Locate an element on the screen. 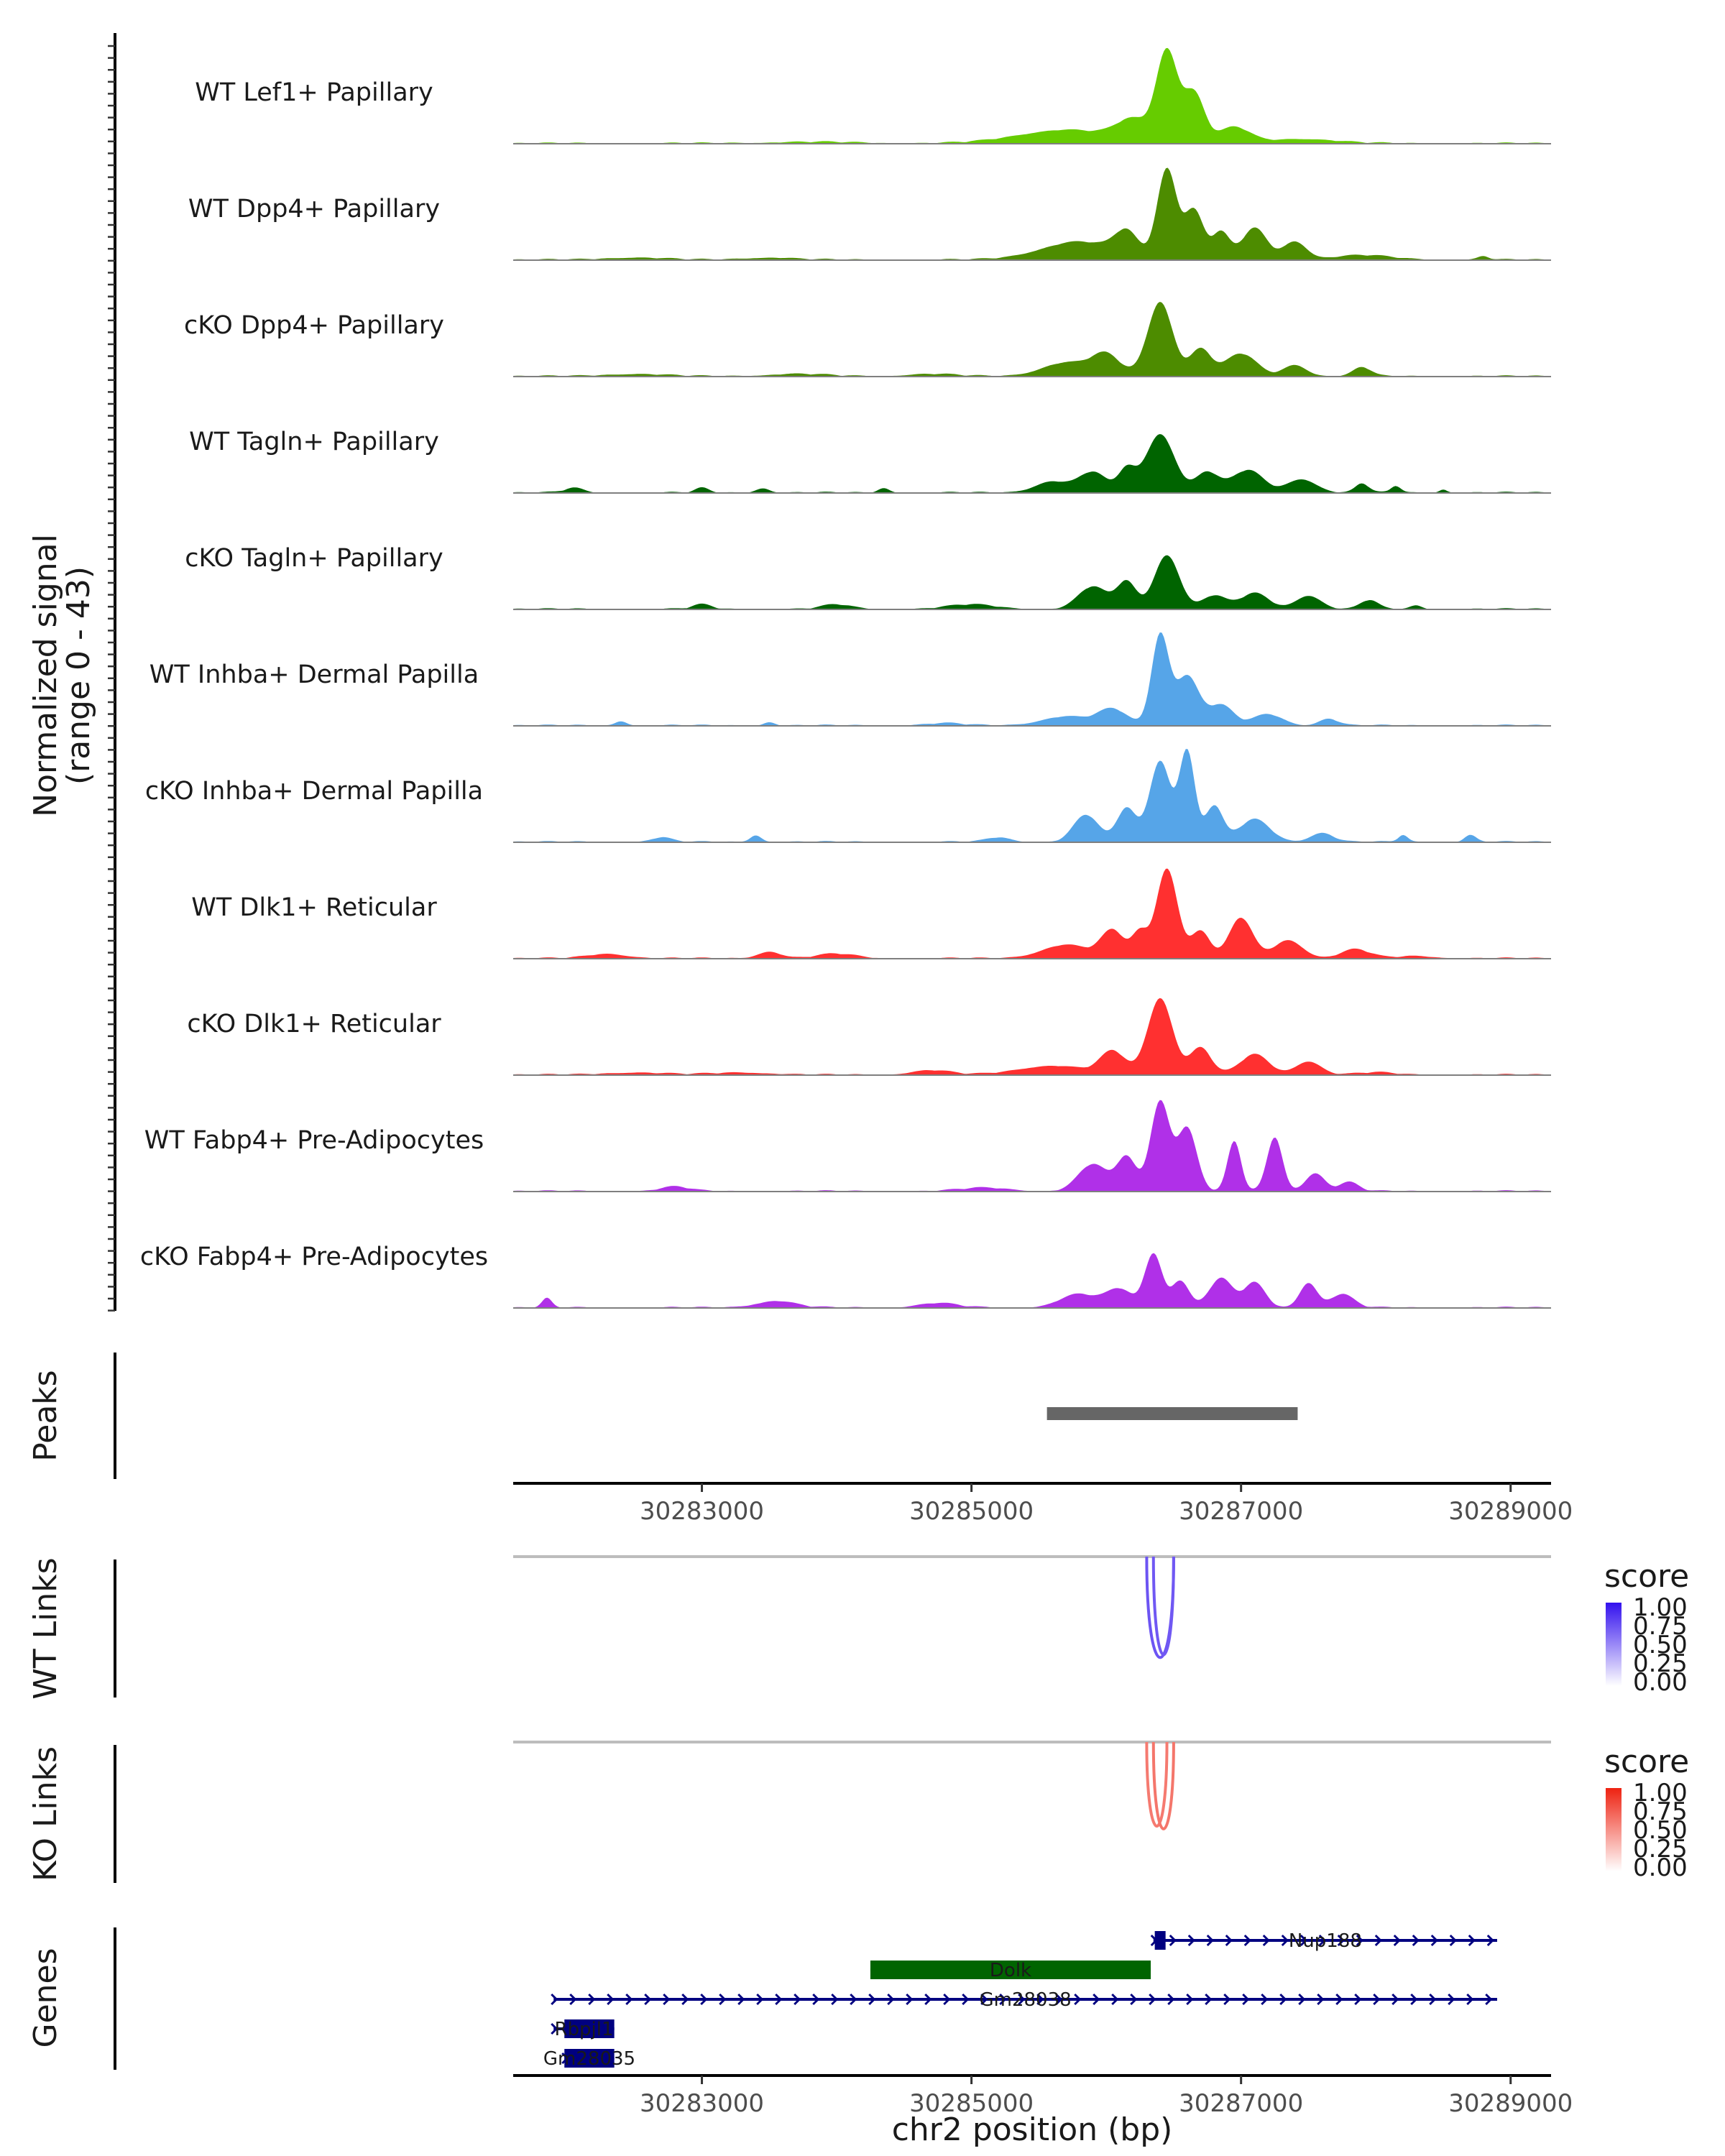  gene-label: Gm28035 is located at coordinates (589, 2059).